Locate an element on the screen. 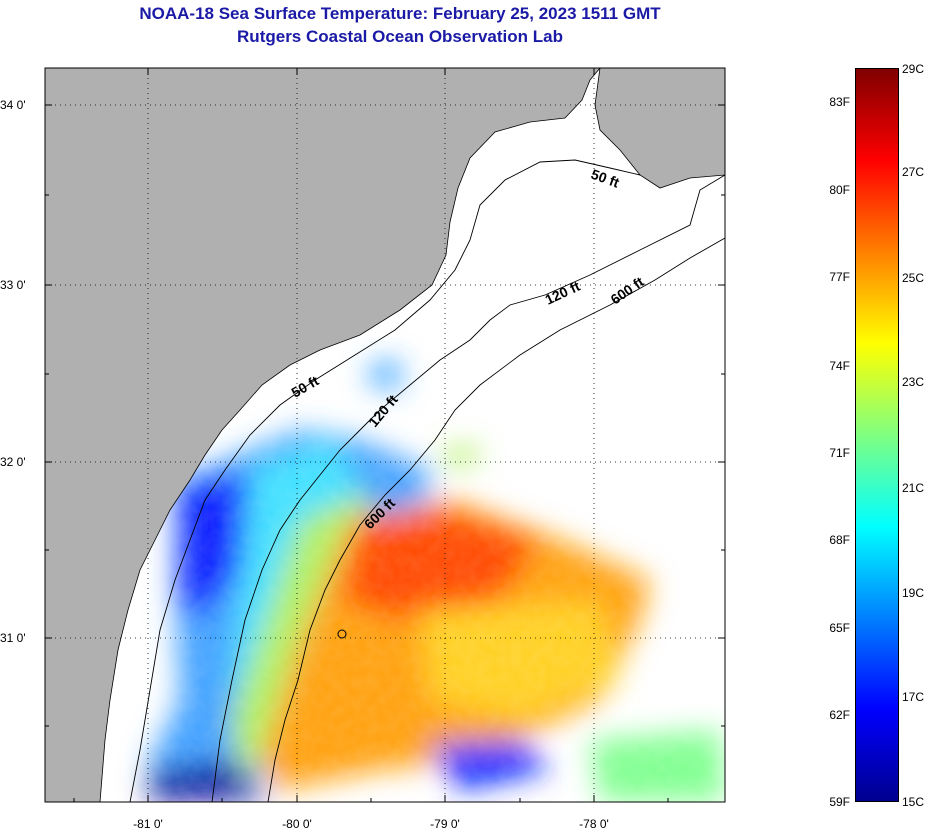  lat-label-32: 32 0' is located at coordinates (13, 462).